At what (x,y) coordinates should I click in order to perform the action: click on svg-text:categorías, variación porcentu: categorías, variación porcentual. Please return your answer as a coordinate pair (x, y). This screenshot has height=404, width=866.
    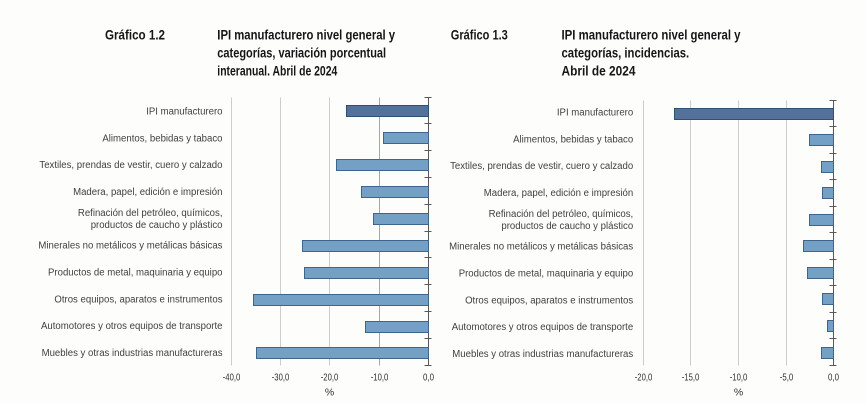
    Looking at the image, I should click on (301, 52).